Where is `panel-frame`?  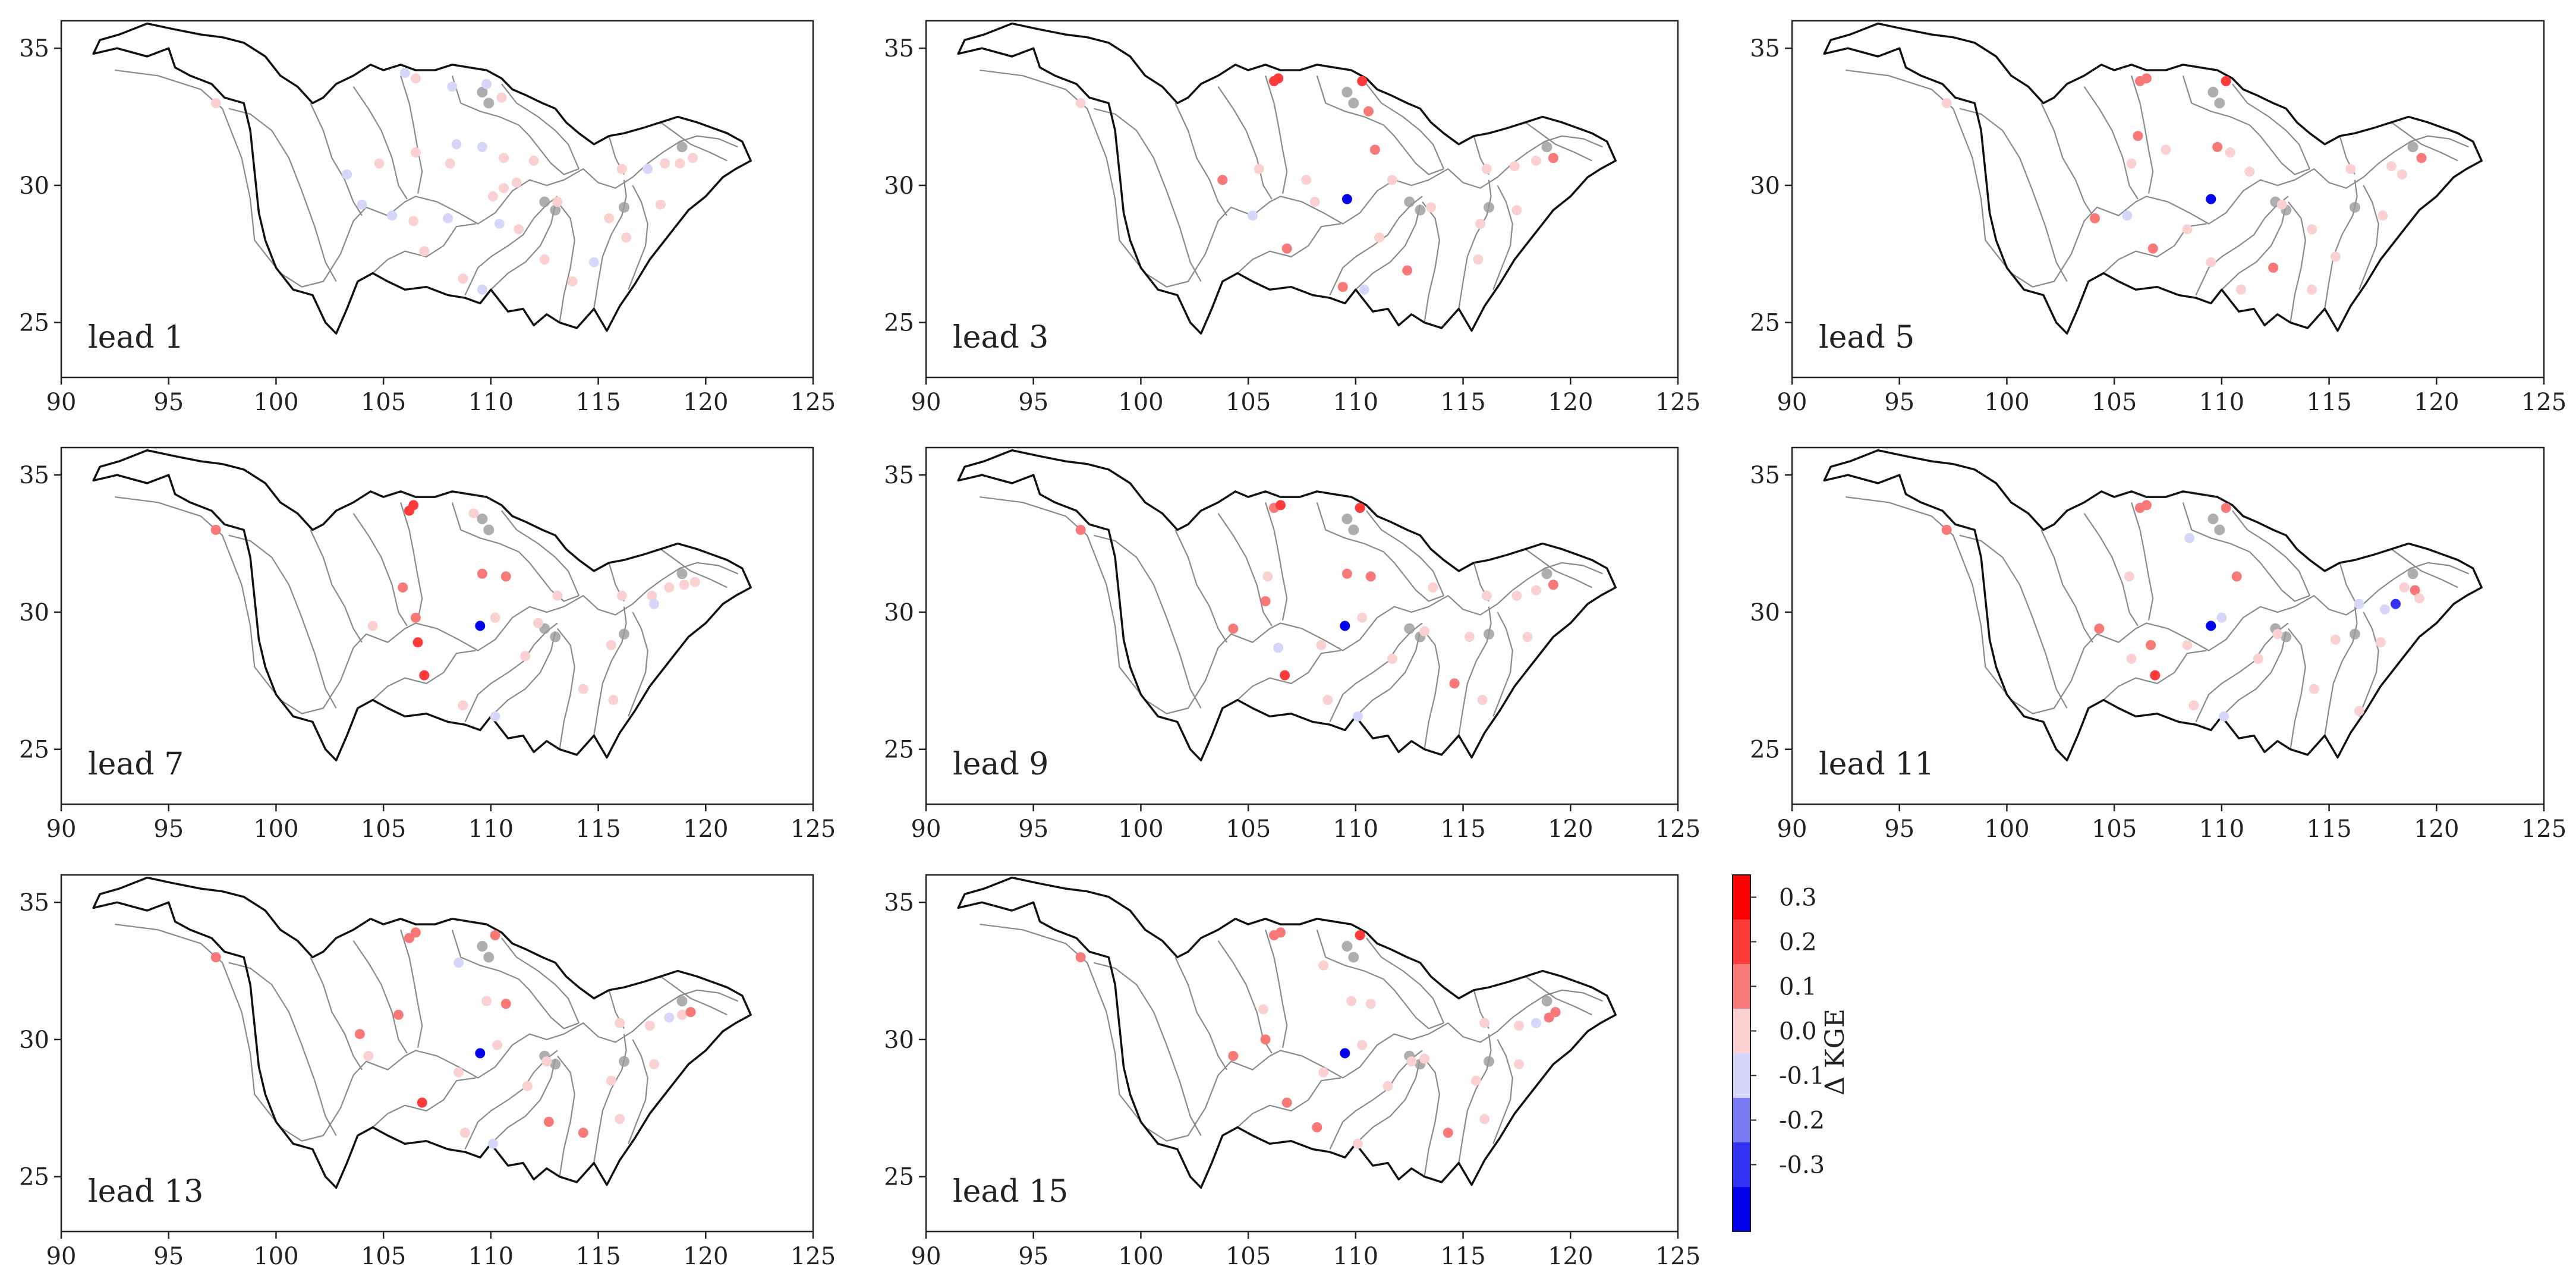
panel-frame is located at coordinates (437, 1053).